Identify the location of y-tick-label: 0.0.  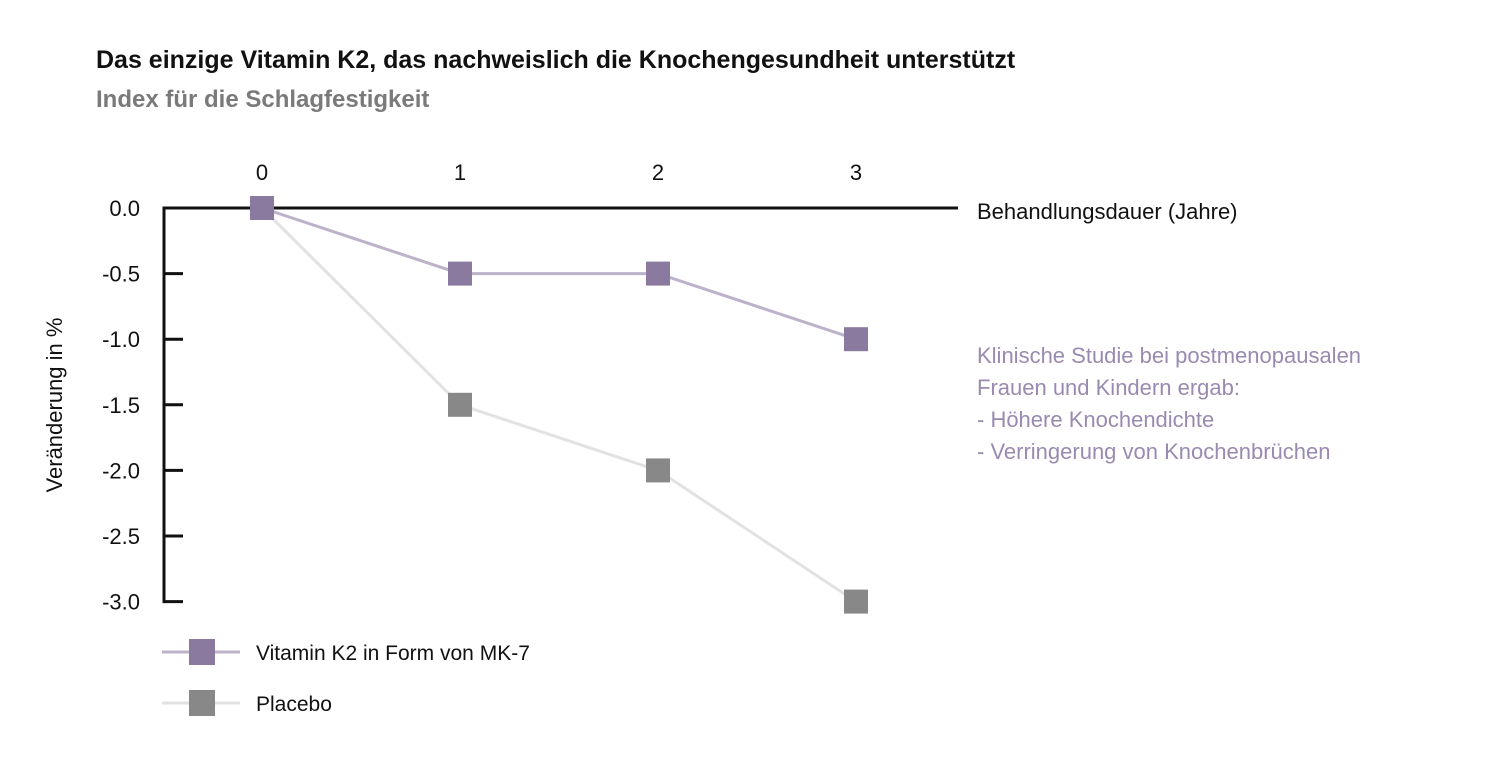
(124, 208).